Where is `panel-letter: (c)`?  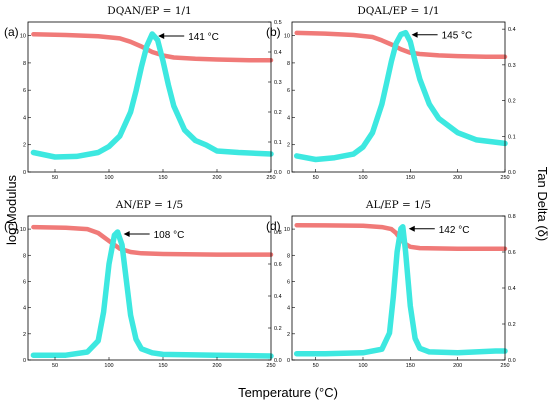 panel-letter: (c) is located at coordinates (11, 226).